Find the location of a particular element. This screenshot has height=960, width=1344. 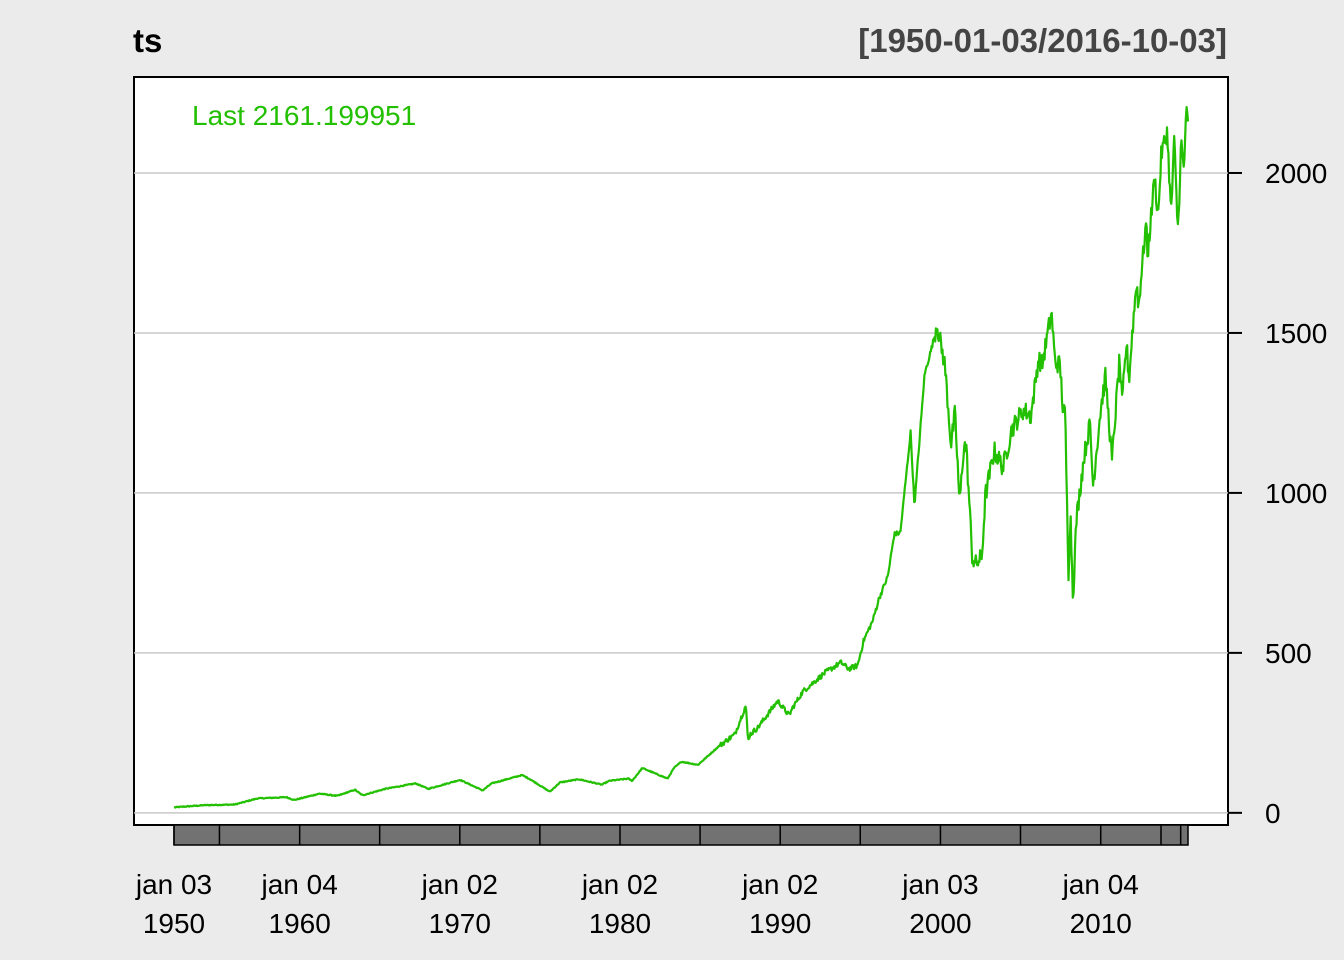

x-tick-label-year: 1950 is located at coordinates (174, 923).